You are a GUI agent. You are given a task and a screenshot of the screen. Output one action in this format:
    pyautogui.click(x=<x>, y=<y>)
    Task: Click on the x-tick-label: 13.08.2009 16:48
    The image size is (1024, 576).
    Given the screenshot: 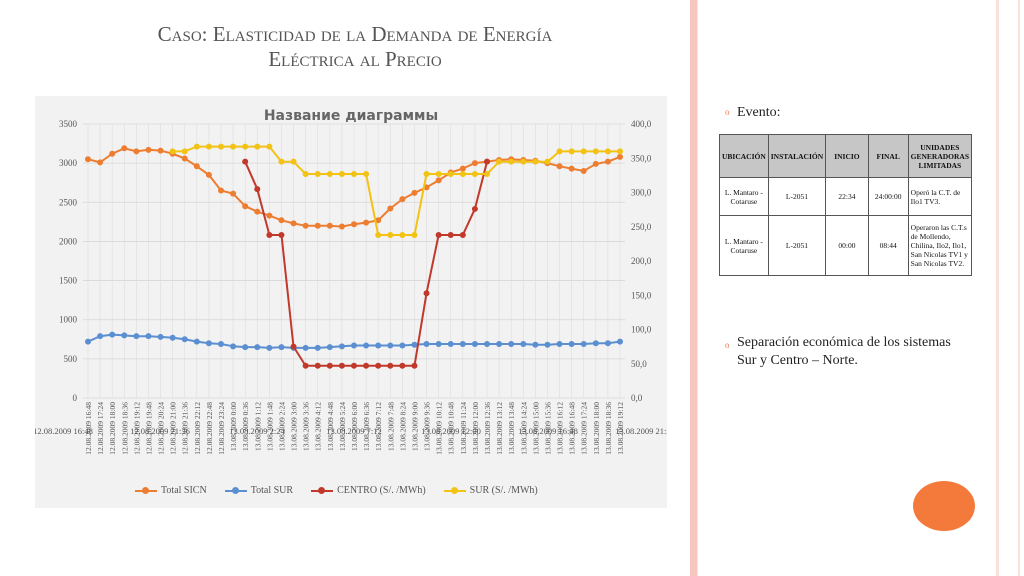 What is the action you would take?
    pyautogui.click(x=572, y=428)
    